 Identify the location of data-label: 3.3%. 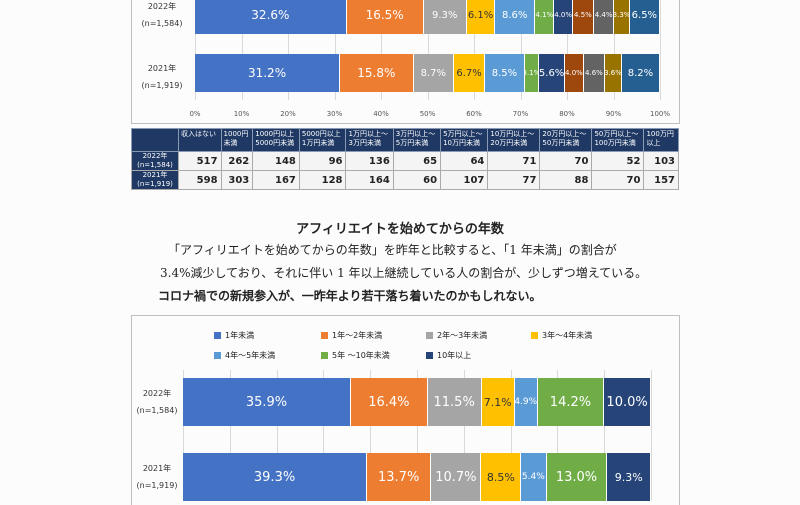
(622, 15).